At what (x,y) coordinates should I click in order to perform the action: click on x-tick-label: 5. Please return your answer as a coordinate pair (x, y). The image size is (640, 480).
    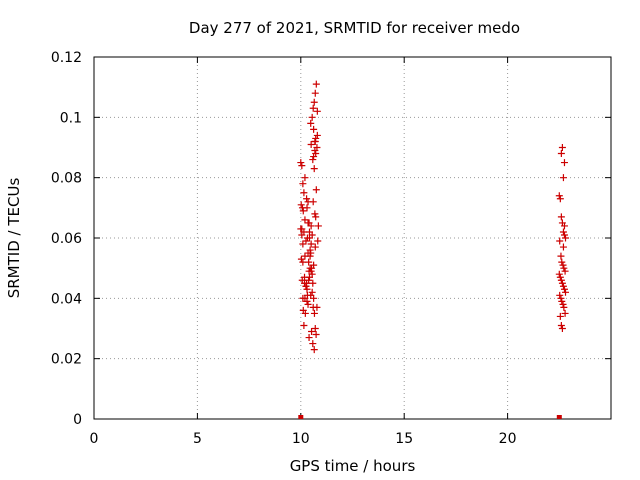
    Looking at the image, I should click on (197, 439).